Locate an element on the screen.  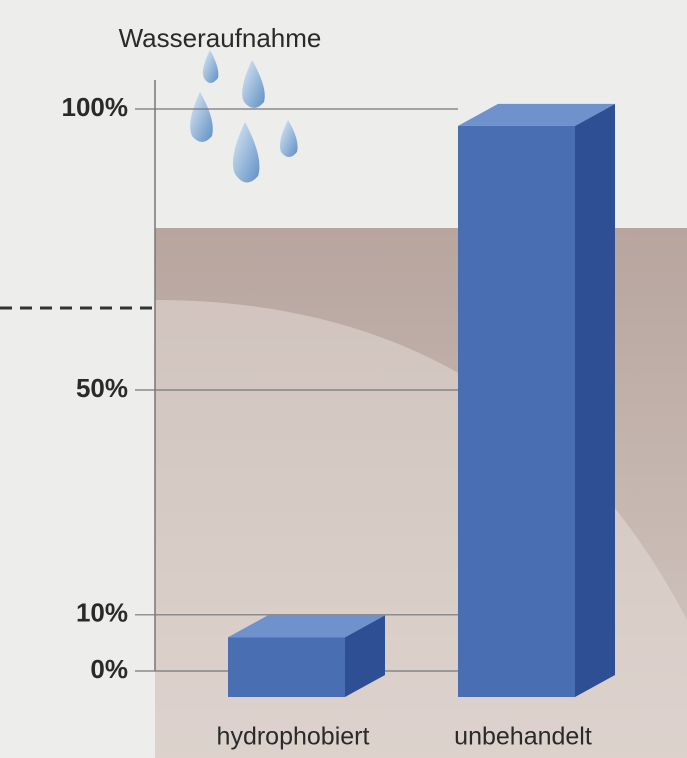
y-tick-label: 100% is located at coordinates (95, 107).